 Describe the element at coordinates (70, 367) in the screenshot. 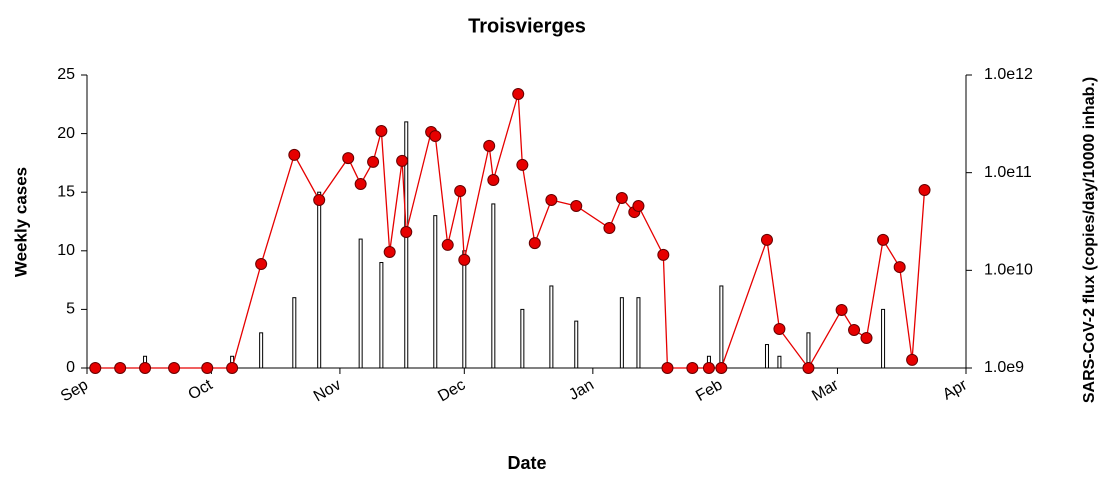

I see `y-tick-label: 0` at that location.